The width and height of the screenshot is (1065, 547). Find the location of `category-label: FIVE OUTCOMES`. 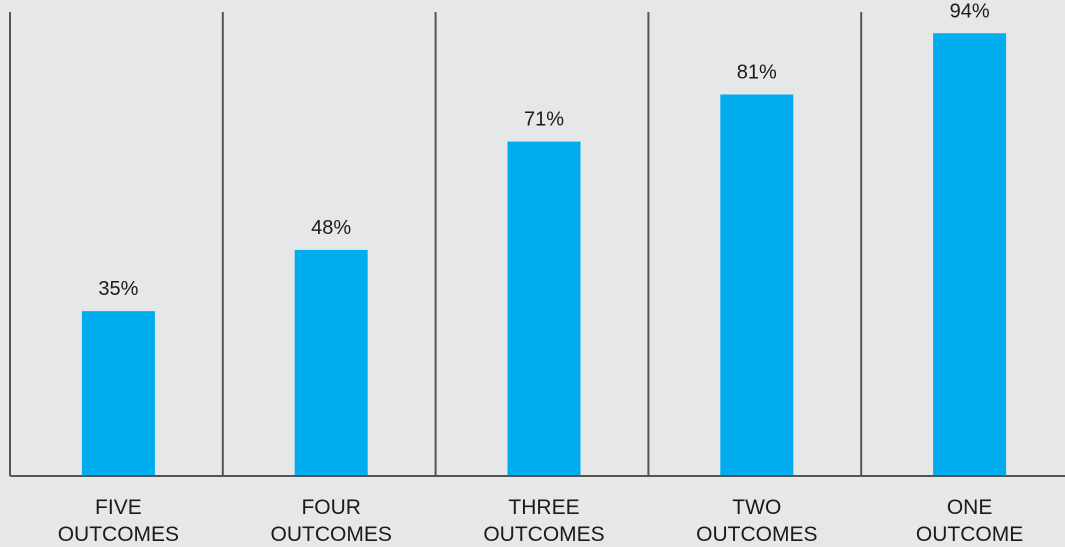

category-label: FIVE OUTCOMES is located at coordinates (118, 521).